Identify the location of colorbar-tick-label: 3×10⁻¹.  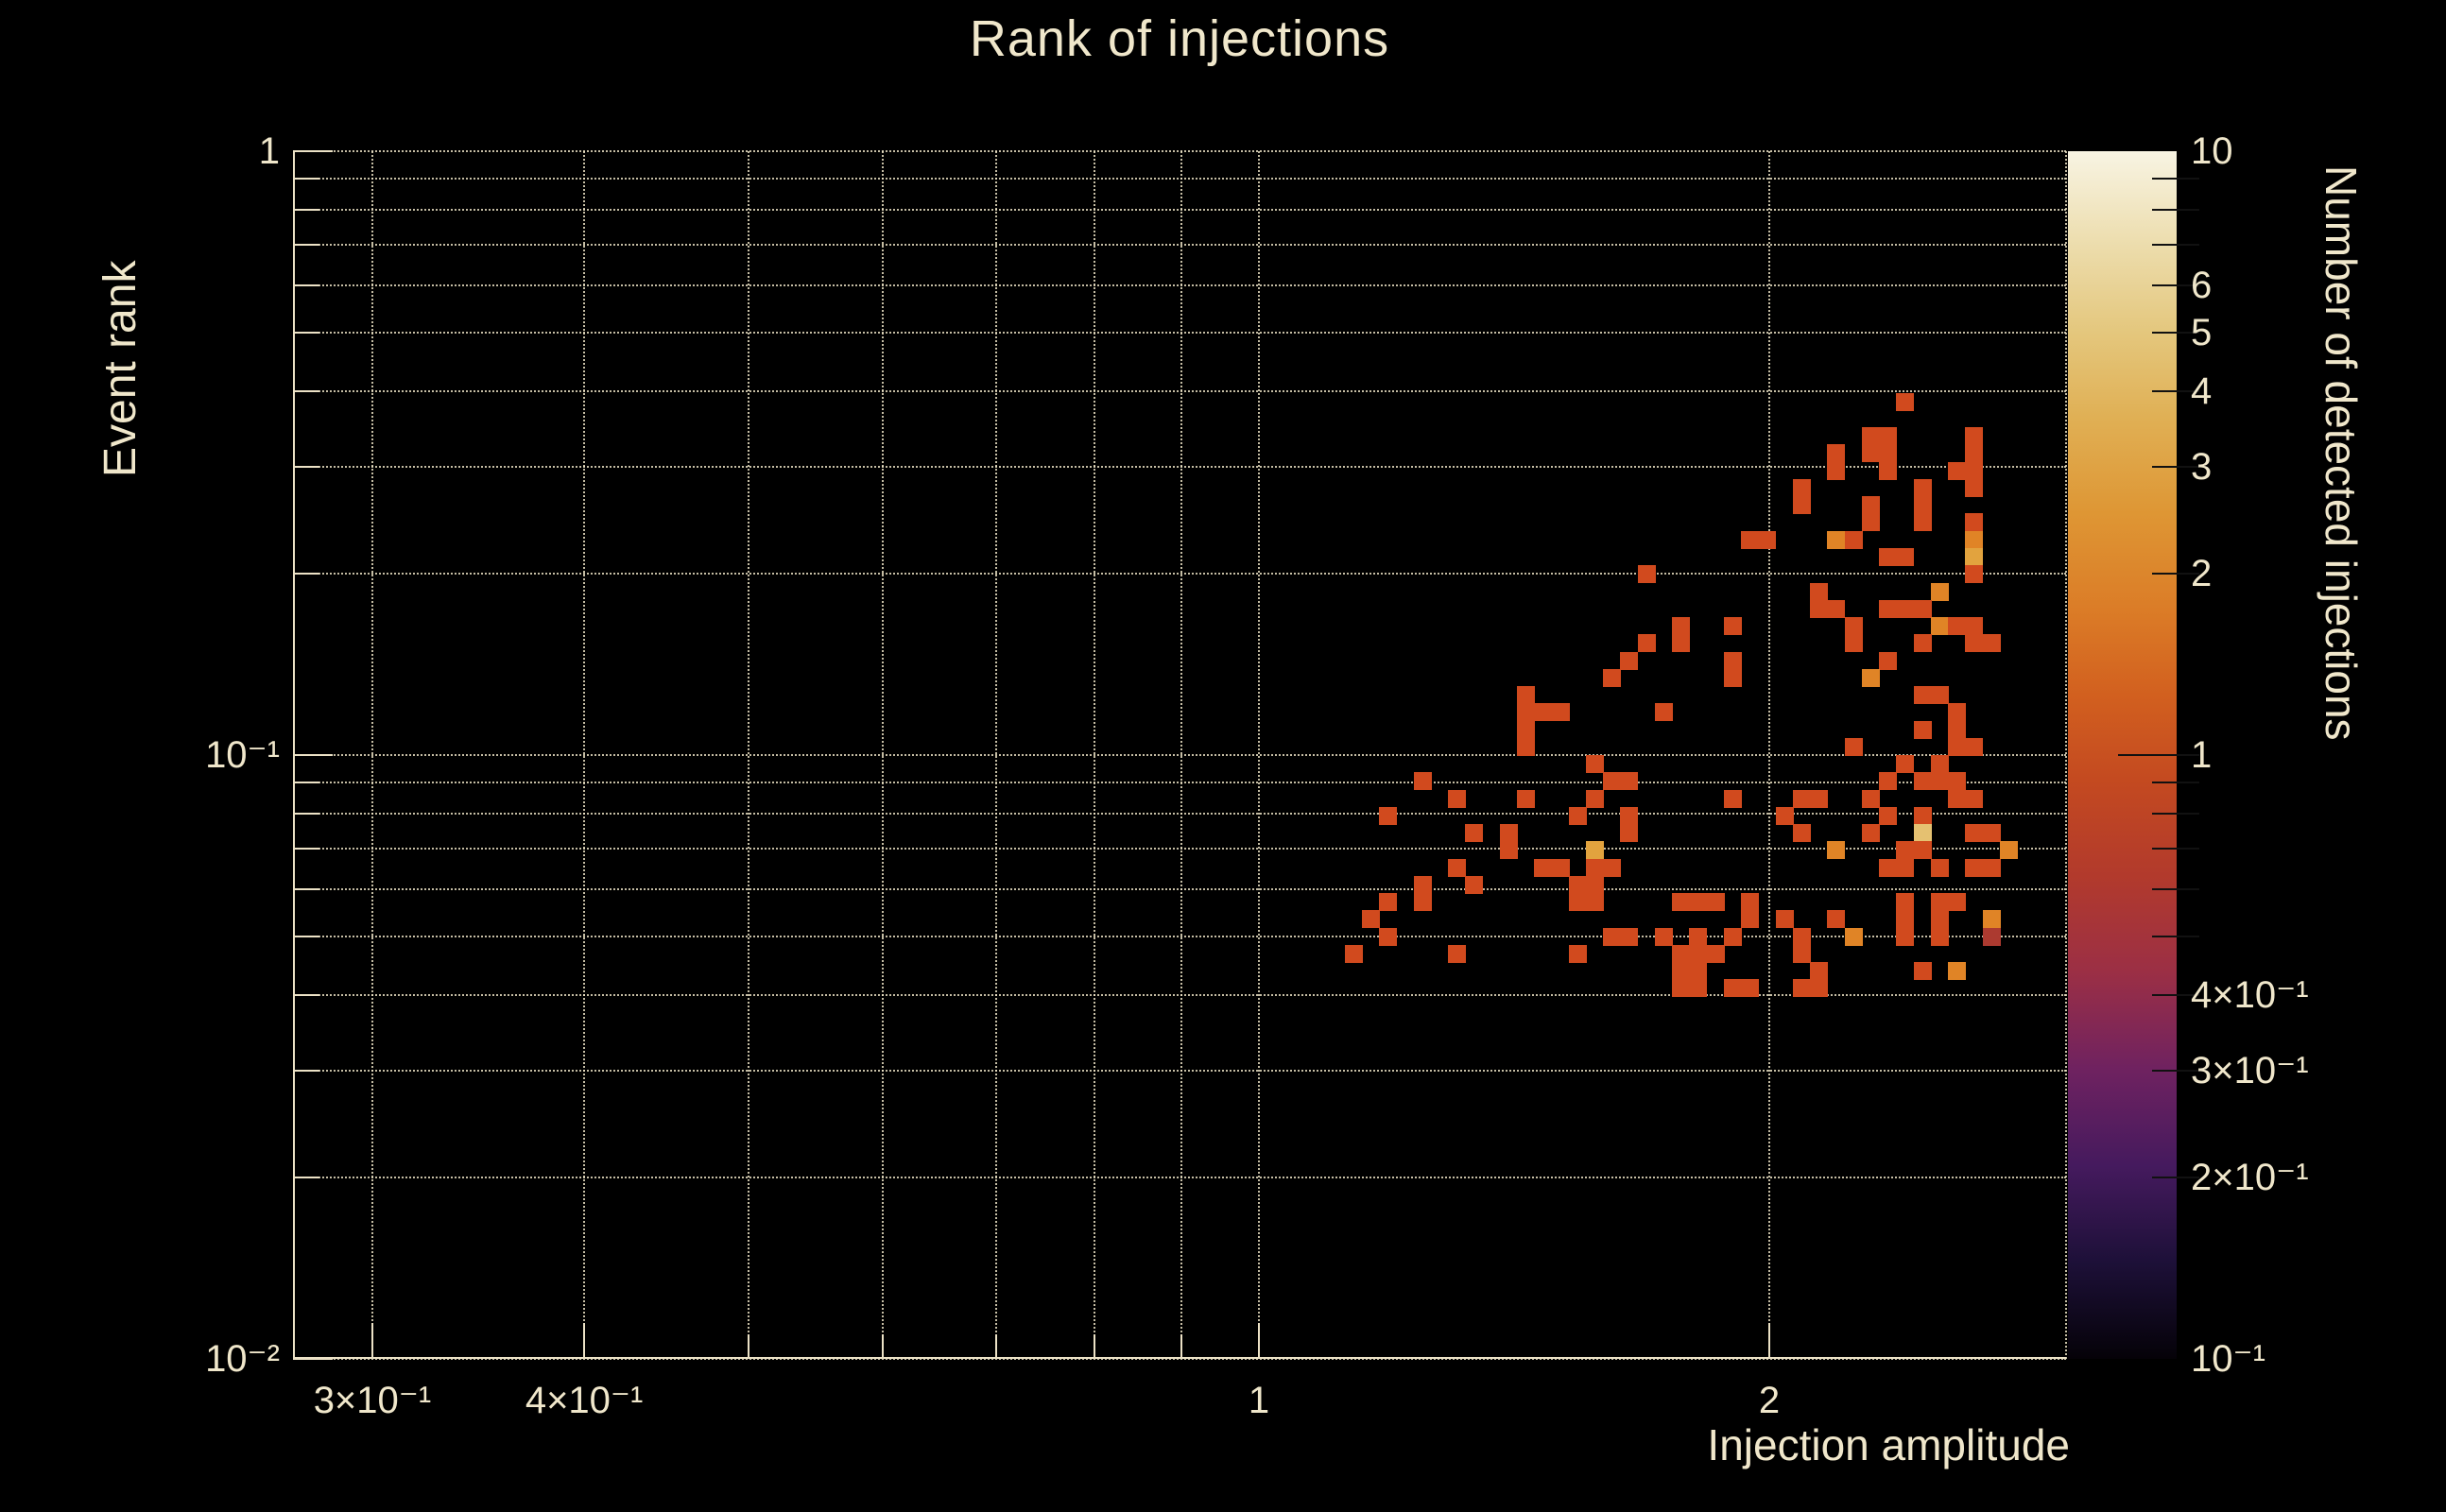
(2250, 1071).